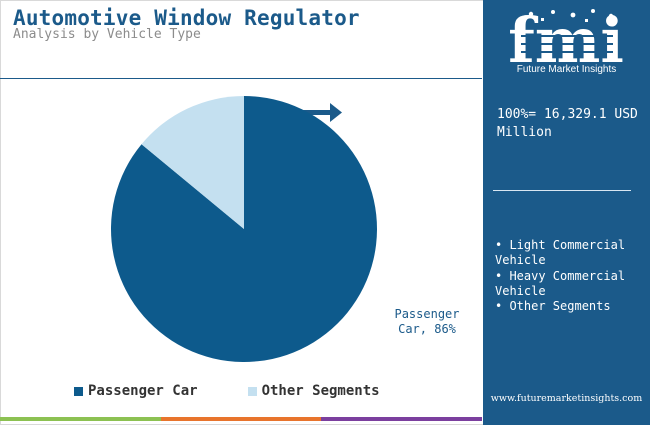 The width and height of the screenshot is (650, 425). I want to click on market-total: 100%= 16,329.1 USD Million, so click(567, 123).